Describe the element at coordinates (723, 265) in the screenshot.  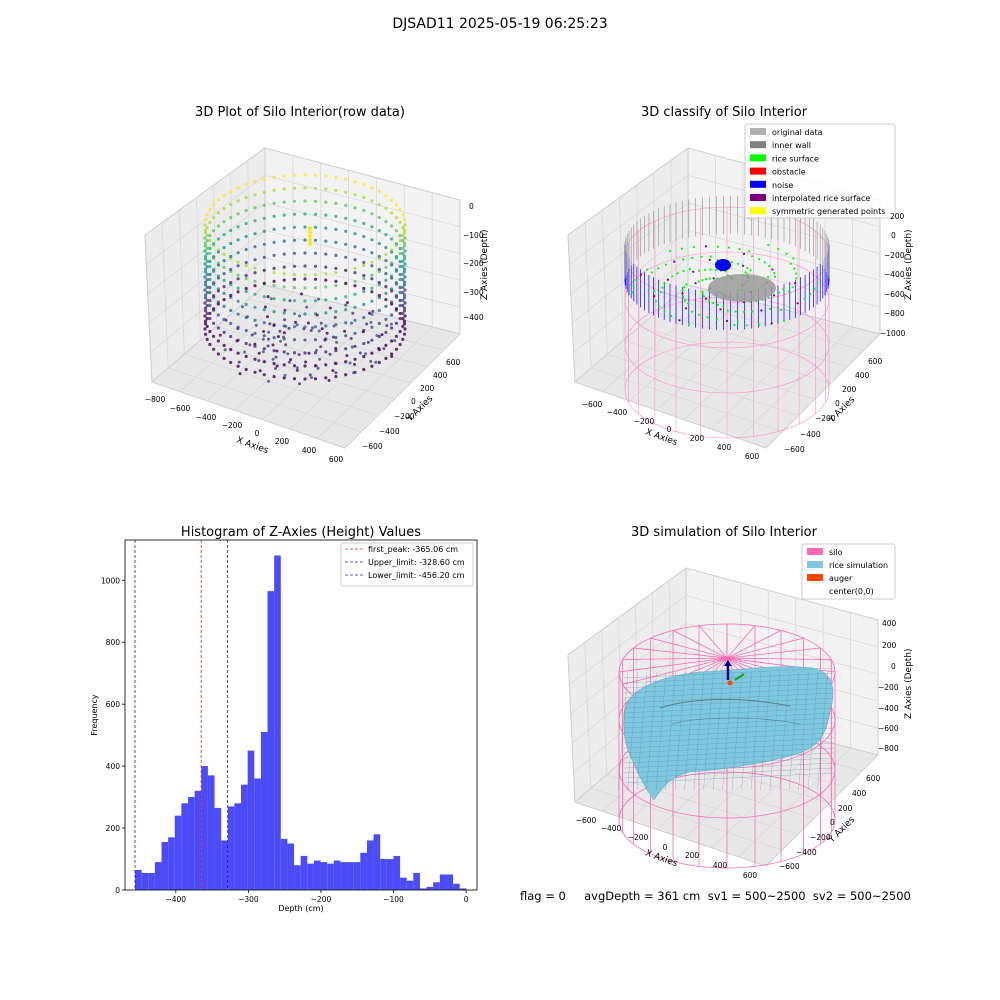
I see `noise-cluster` at that location.